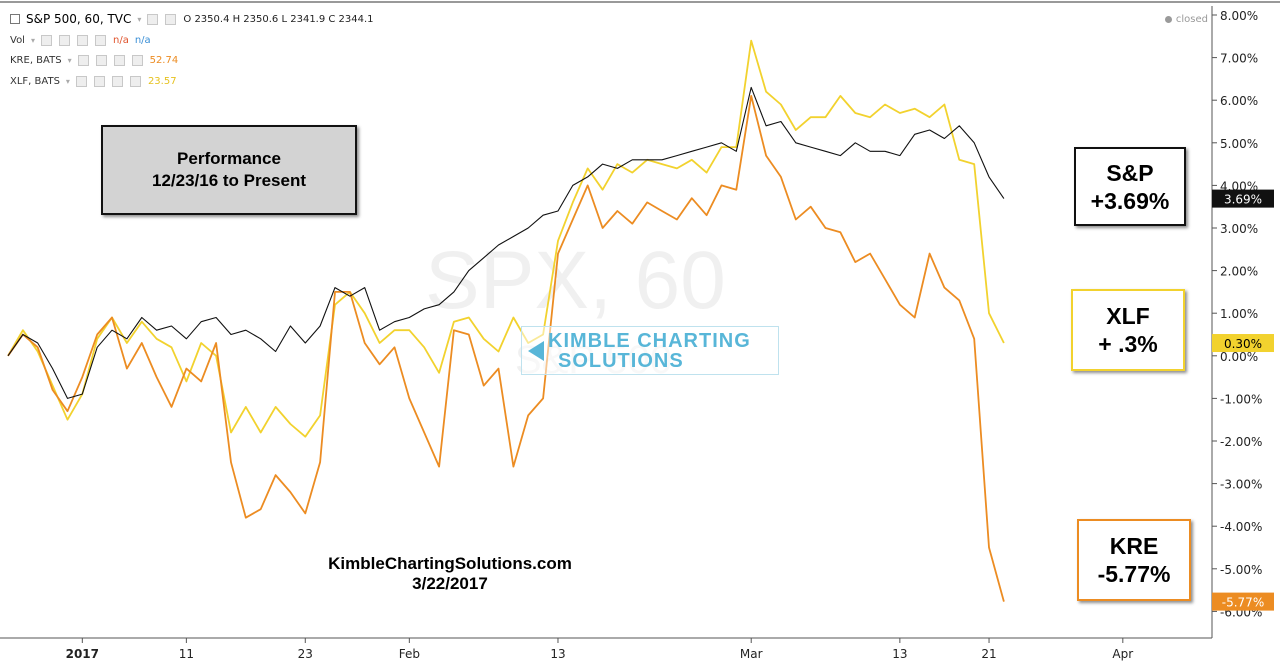 The image size is (1280, 665). Describe the element at coordinates (1130, 200) in the screenshot. I see `sp-callout-value: +3.69%` at that location.